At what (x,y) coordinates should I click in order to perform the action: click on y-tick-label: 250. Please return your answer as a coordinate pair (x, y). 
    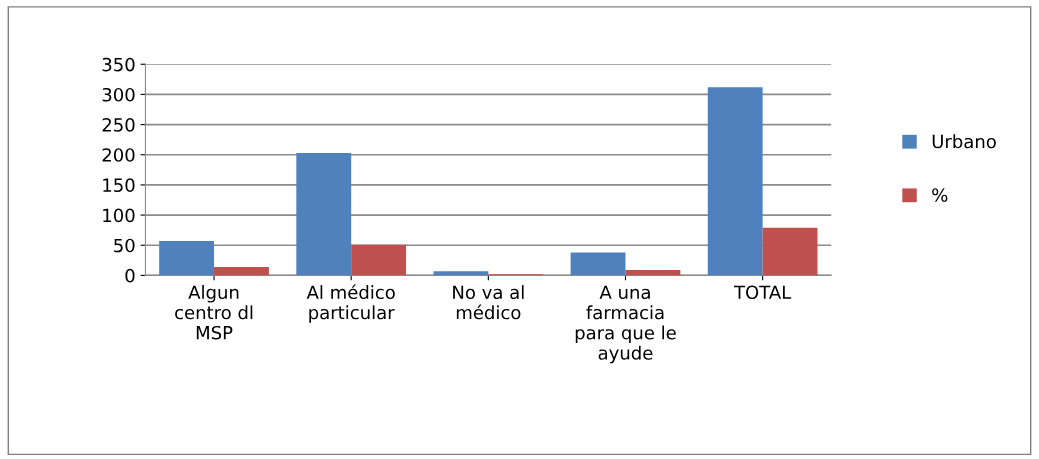
    Looking at the image, I should click on (118, 125).